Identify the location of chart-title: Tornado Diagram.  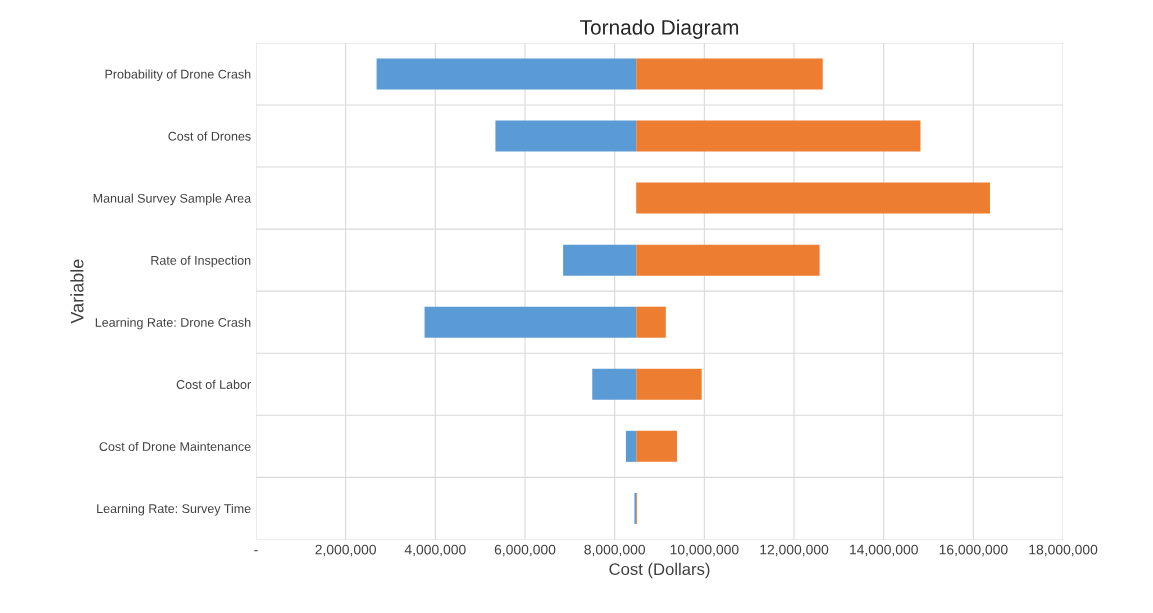
(659, 29).